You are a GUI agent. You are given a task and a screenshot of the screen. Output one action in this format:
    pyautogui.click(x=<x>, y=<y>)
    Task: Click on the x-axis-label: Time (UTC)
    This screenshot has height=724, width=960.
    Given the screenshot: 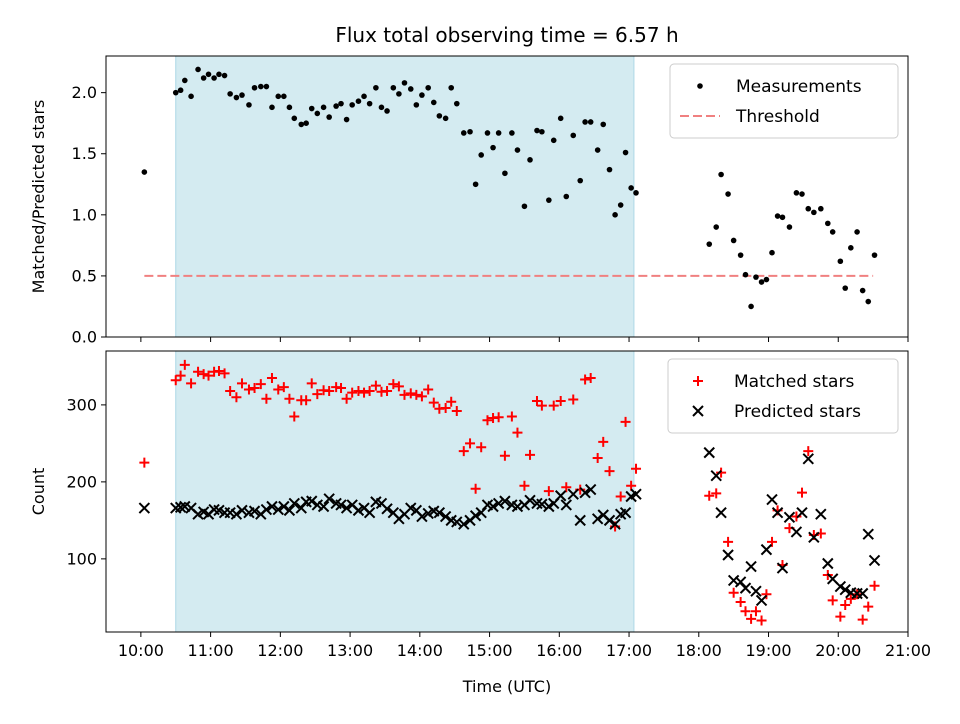 What is the action you would take?
    pyautogui.click(x=506, y=686)
    